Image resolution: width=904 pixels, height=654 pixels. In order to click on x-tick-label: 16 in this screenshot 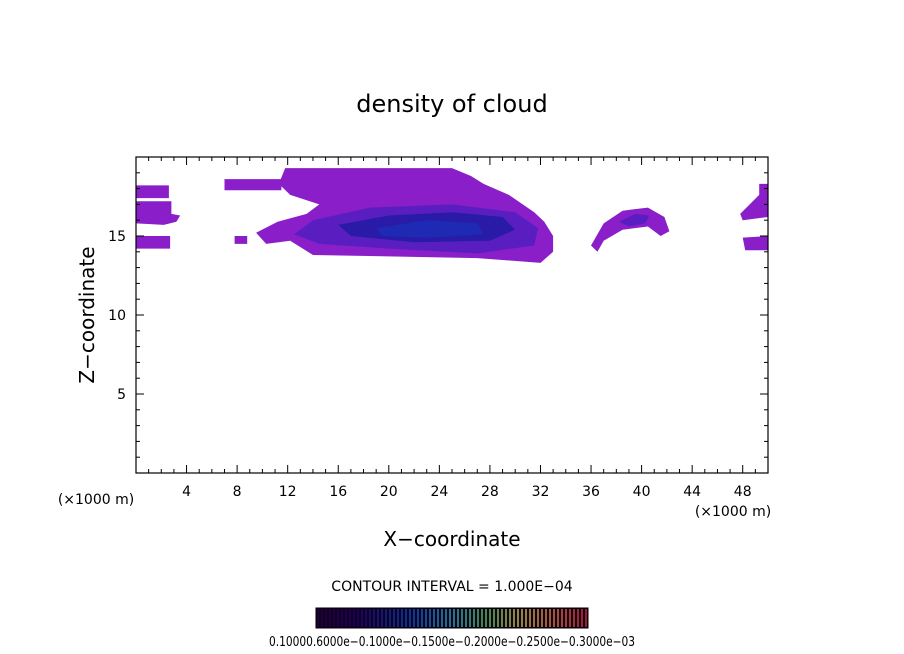, I will do `click(338, 492)`.